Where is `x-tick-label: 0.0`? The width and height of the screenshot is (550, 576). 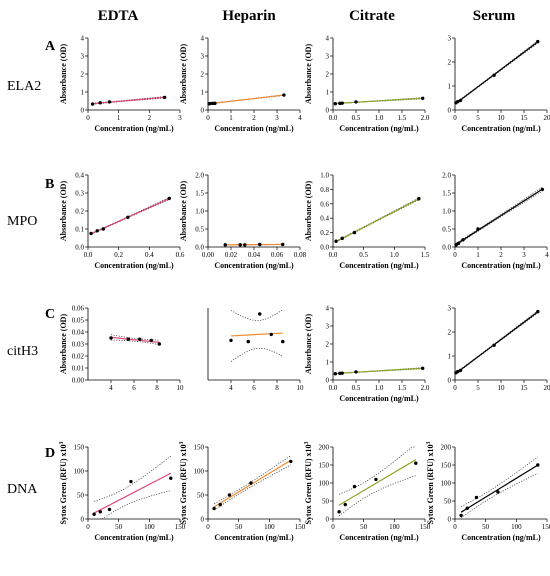 x-tick-label: 0.0 is located at coordinates (333, 118).